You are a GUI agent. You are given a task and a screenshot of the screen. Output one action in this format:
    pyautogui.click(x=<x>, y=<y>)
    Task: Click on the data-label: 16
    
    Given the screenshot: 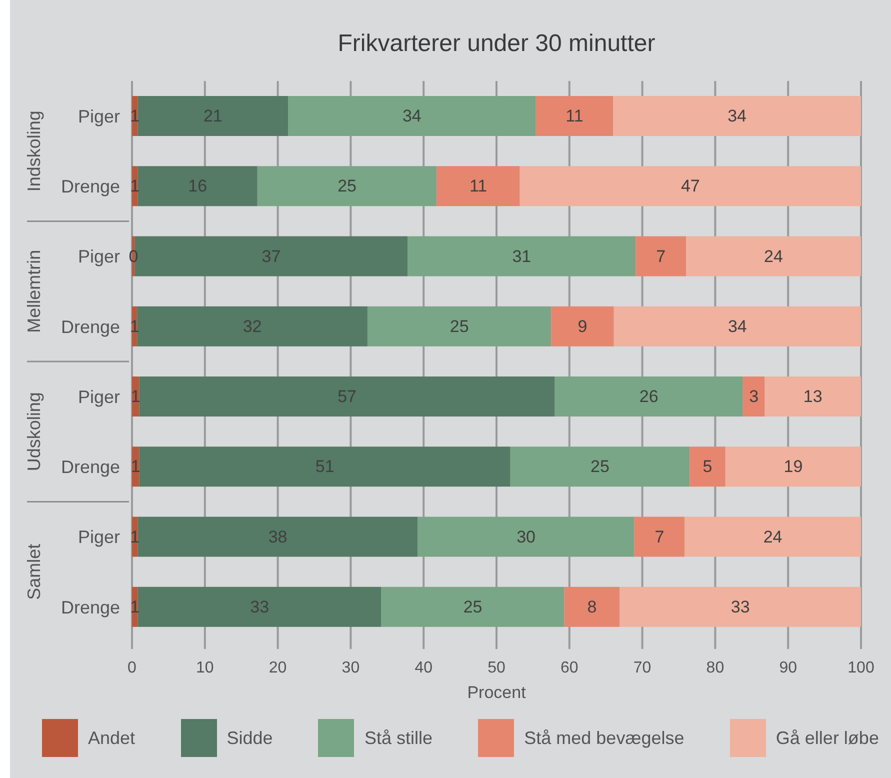 What is the action you would take?
    pyautogui.click(x=198, y=186)
    